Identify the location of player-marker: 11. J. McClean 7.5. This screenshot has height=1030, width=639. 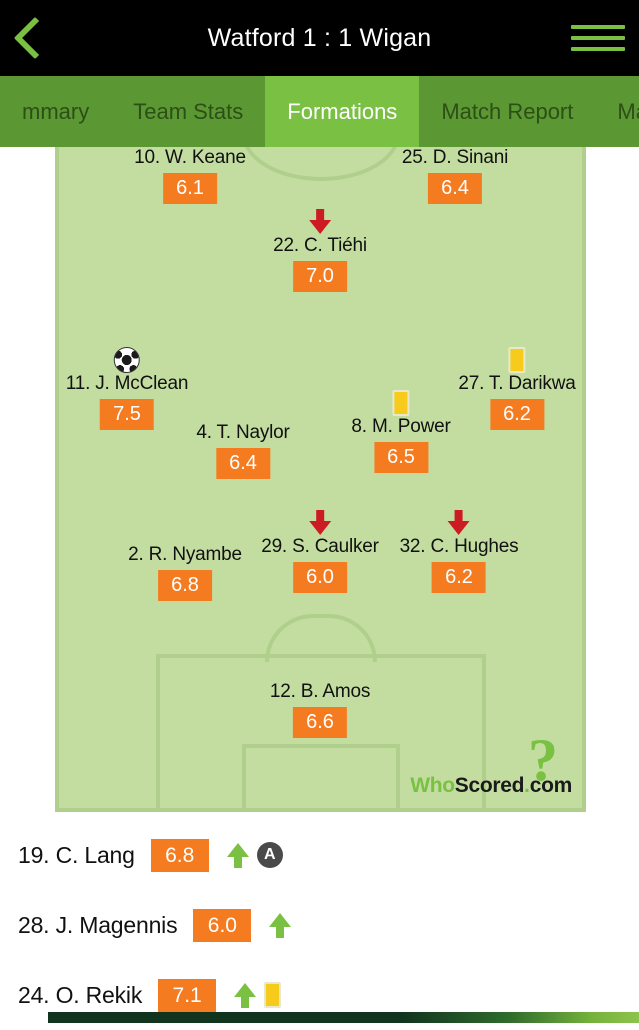
(127, 388).